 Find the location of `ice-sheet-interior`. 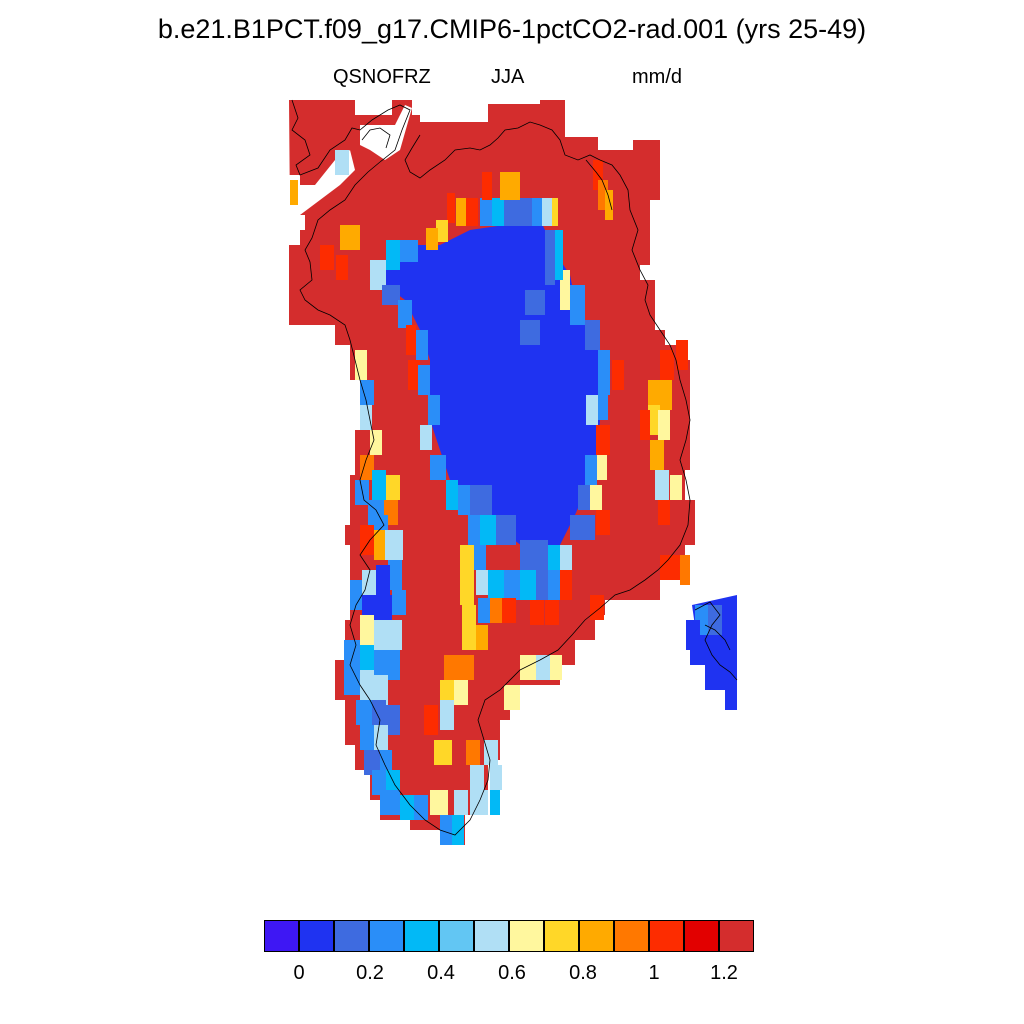

ice-sheet-interior is located at coordinates (492, 384).